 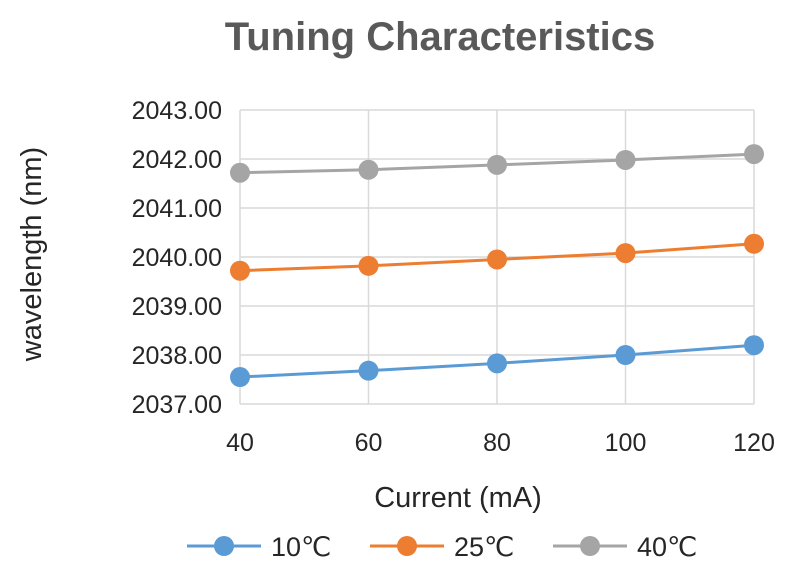 I want to click on x-tick-label: 120, so click(x=754, y=443).